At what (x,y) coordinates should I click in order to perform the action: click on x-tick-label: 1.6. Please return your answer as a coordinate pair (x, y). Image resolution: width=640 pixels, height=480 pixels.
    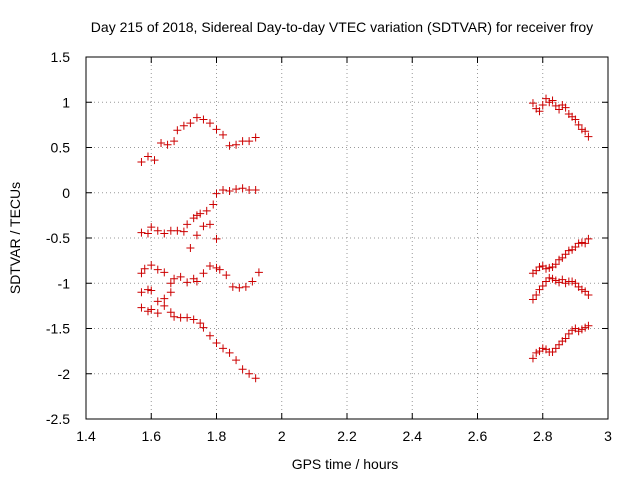
    Looking at the image, I should click on (152, 436).